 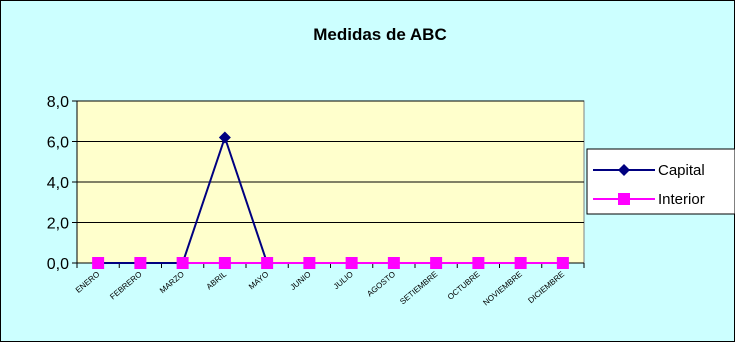 I want to click on y-tick-label: 0,0, so click(x=58, y=264).